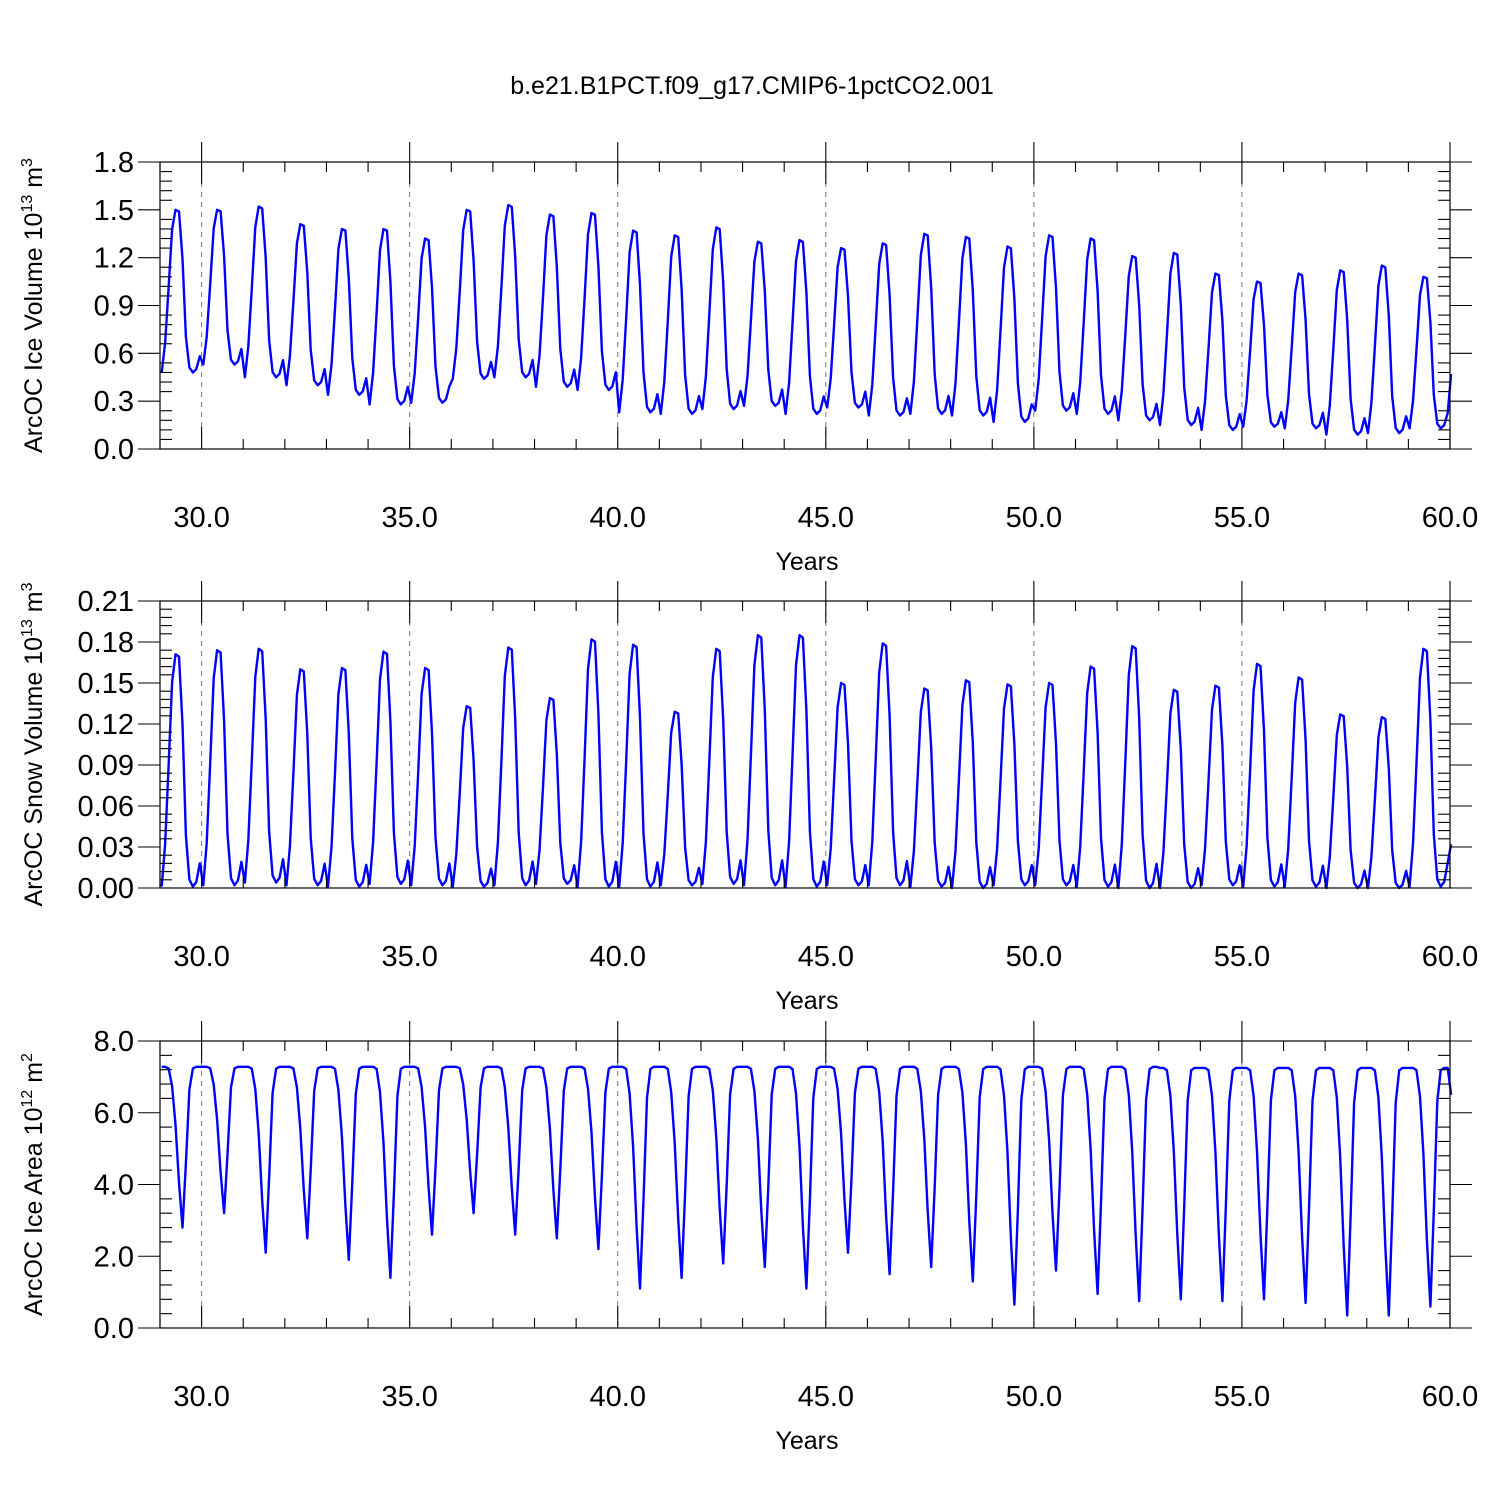 This screenshot has width=1500, height=1500. What do you see at coordinates (114, 307) in the screenshot?
I see `y-tick-label: 0.9` at bounding box center [114, 307].